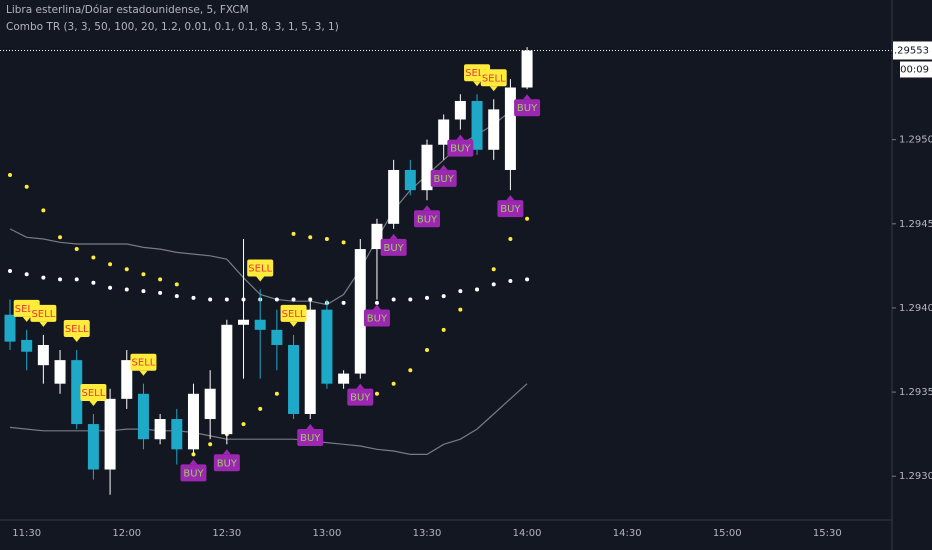  Describe the element at coordinates (126, 533) in the screenshot. I see `x-tick-label: 12:00` at that location.